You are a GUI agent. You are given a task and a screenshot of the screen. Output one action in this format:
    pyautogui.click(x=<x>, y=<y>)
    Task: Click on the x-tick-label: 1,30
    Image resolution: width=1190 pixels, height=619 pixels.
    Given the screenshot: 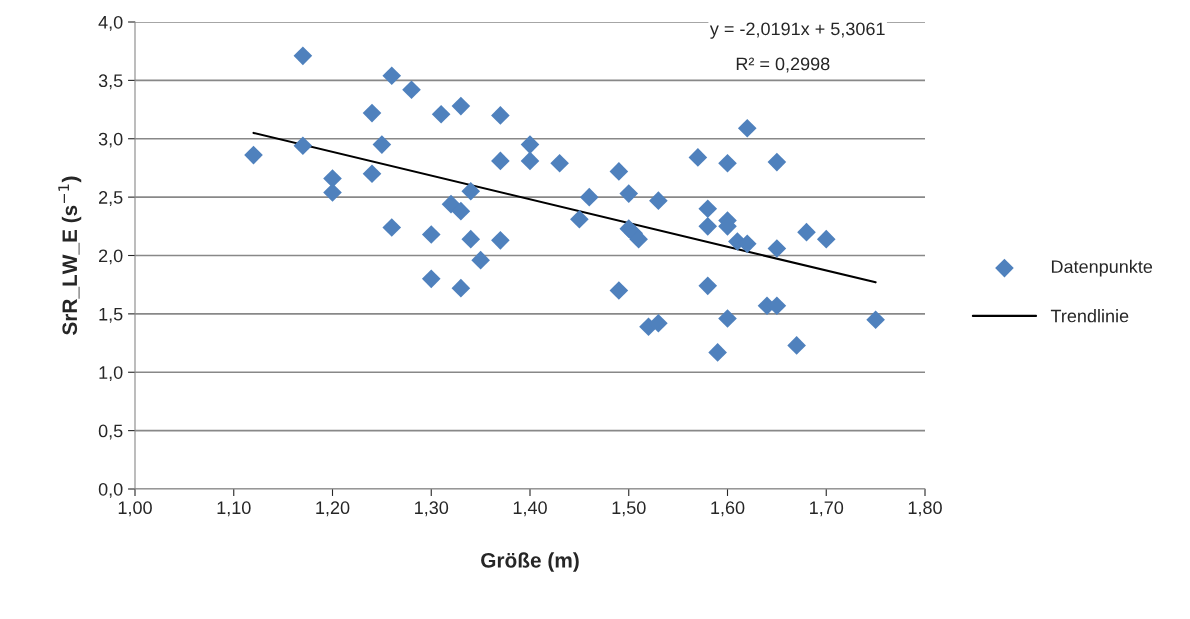 What is the action you would take?
    pyautogui.click(x=432, y=509)
    